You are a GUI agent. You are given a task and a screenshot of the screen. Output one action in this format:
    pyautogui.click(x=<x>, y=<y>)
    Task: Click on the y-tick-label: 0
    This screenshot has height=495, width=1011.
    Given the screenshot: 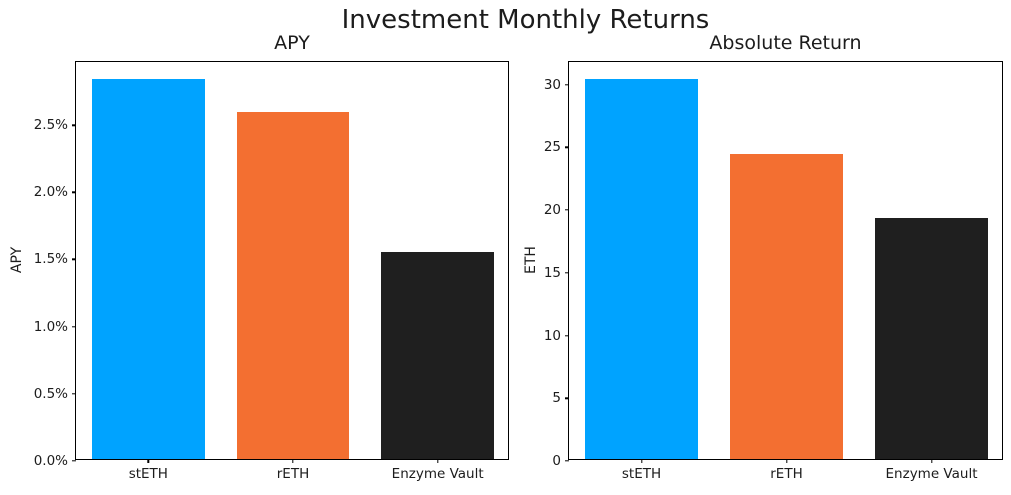 What is the action you would take?
    pyautogui.click(x=556, y=461)
    